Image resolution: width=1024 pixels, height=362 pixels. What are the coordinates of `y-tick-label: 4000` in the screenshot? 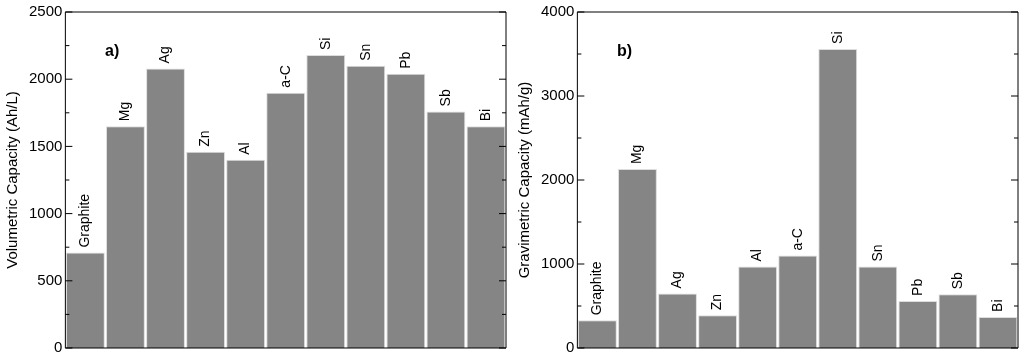 It's located at (557, 11).